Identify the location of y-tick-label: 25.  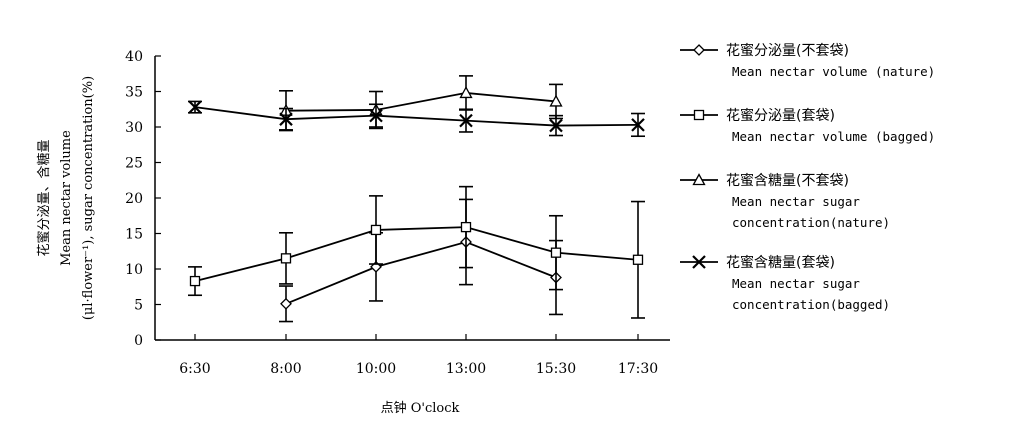
(134, 164).